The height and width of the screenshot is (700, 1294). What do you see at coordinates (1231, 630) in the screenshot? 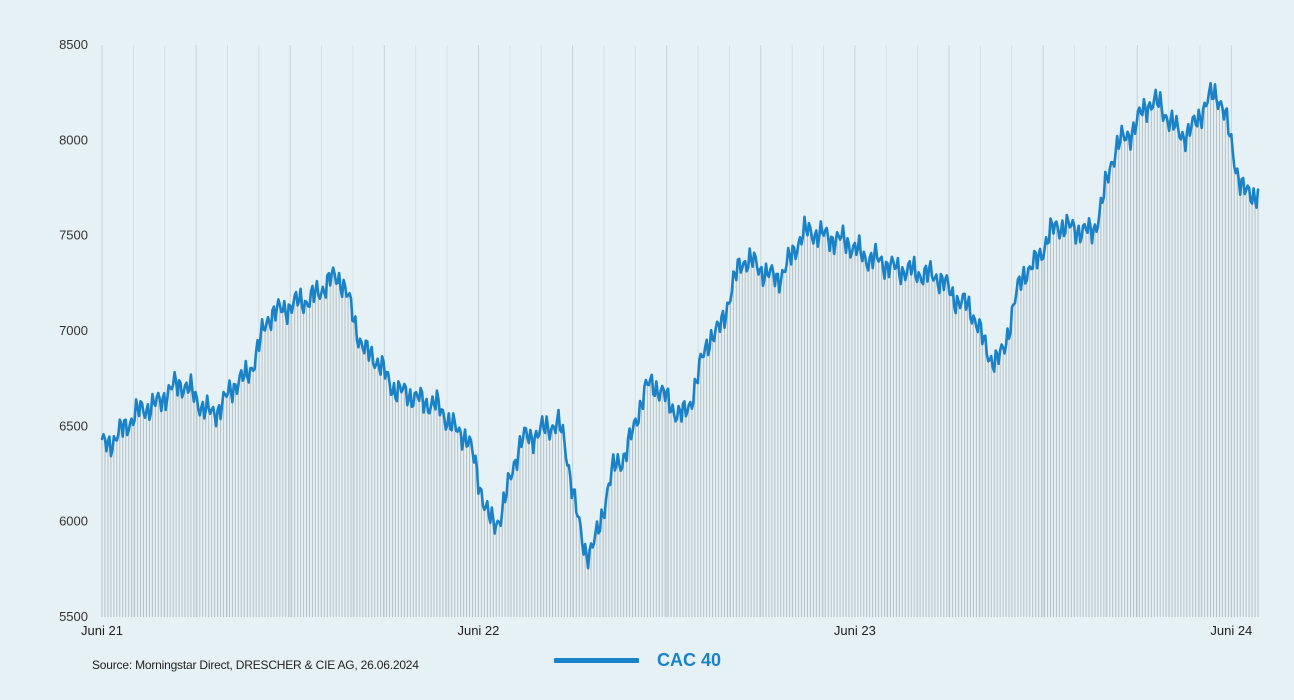
I see `x-tick-label: Juni 24` at bounding box center [1231, 630].